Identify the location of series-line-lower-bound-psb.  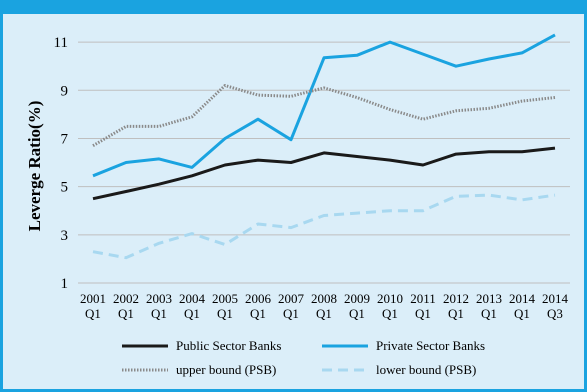
(324, 226).